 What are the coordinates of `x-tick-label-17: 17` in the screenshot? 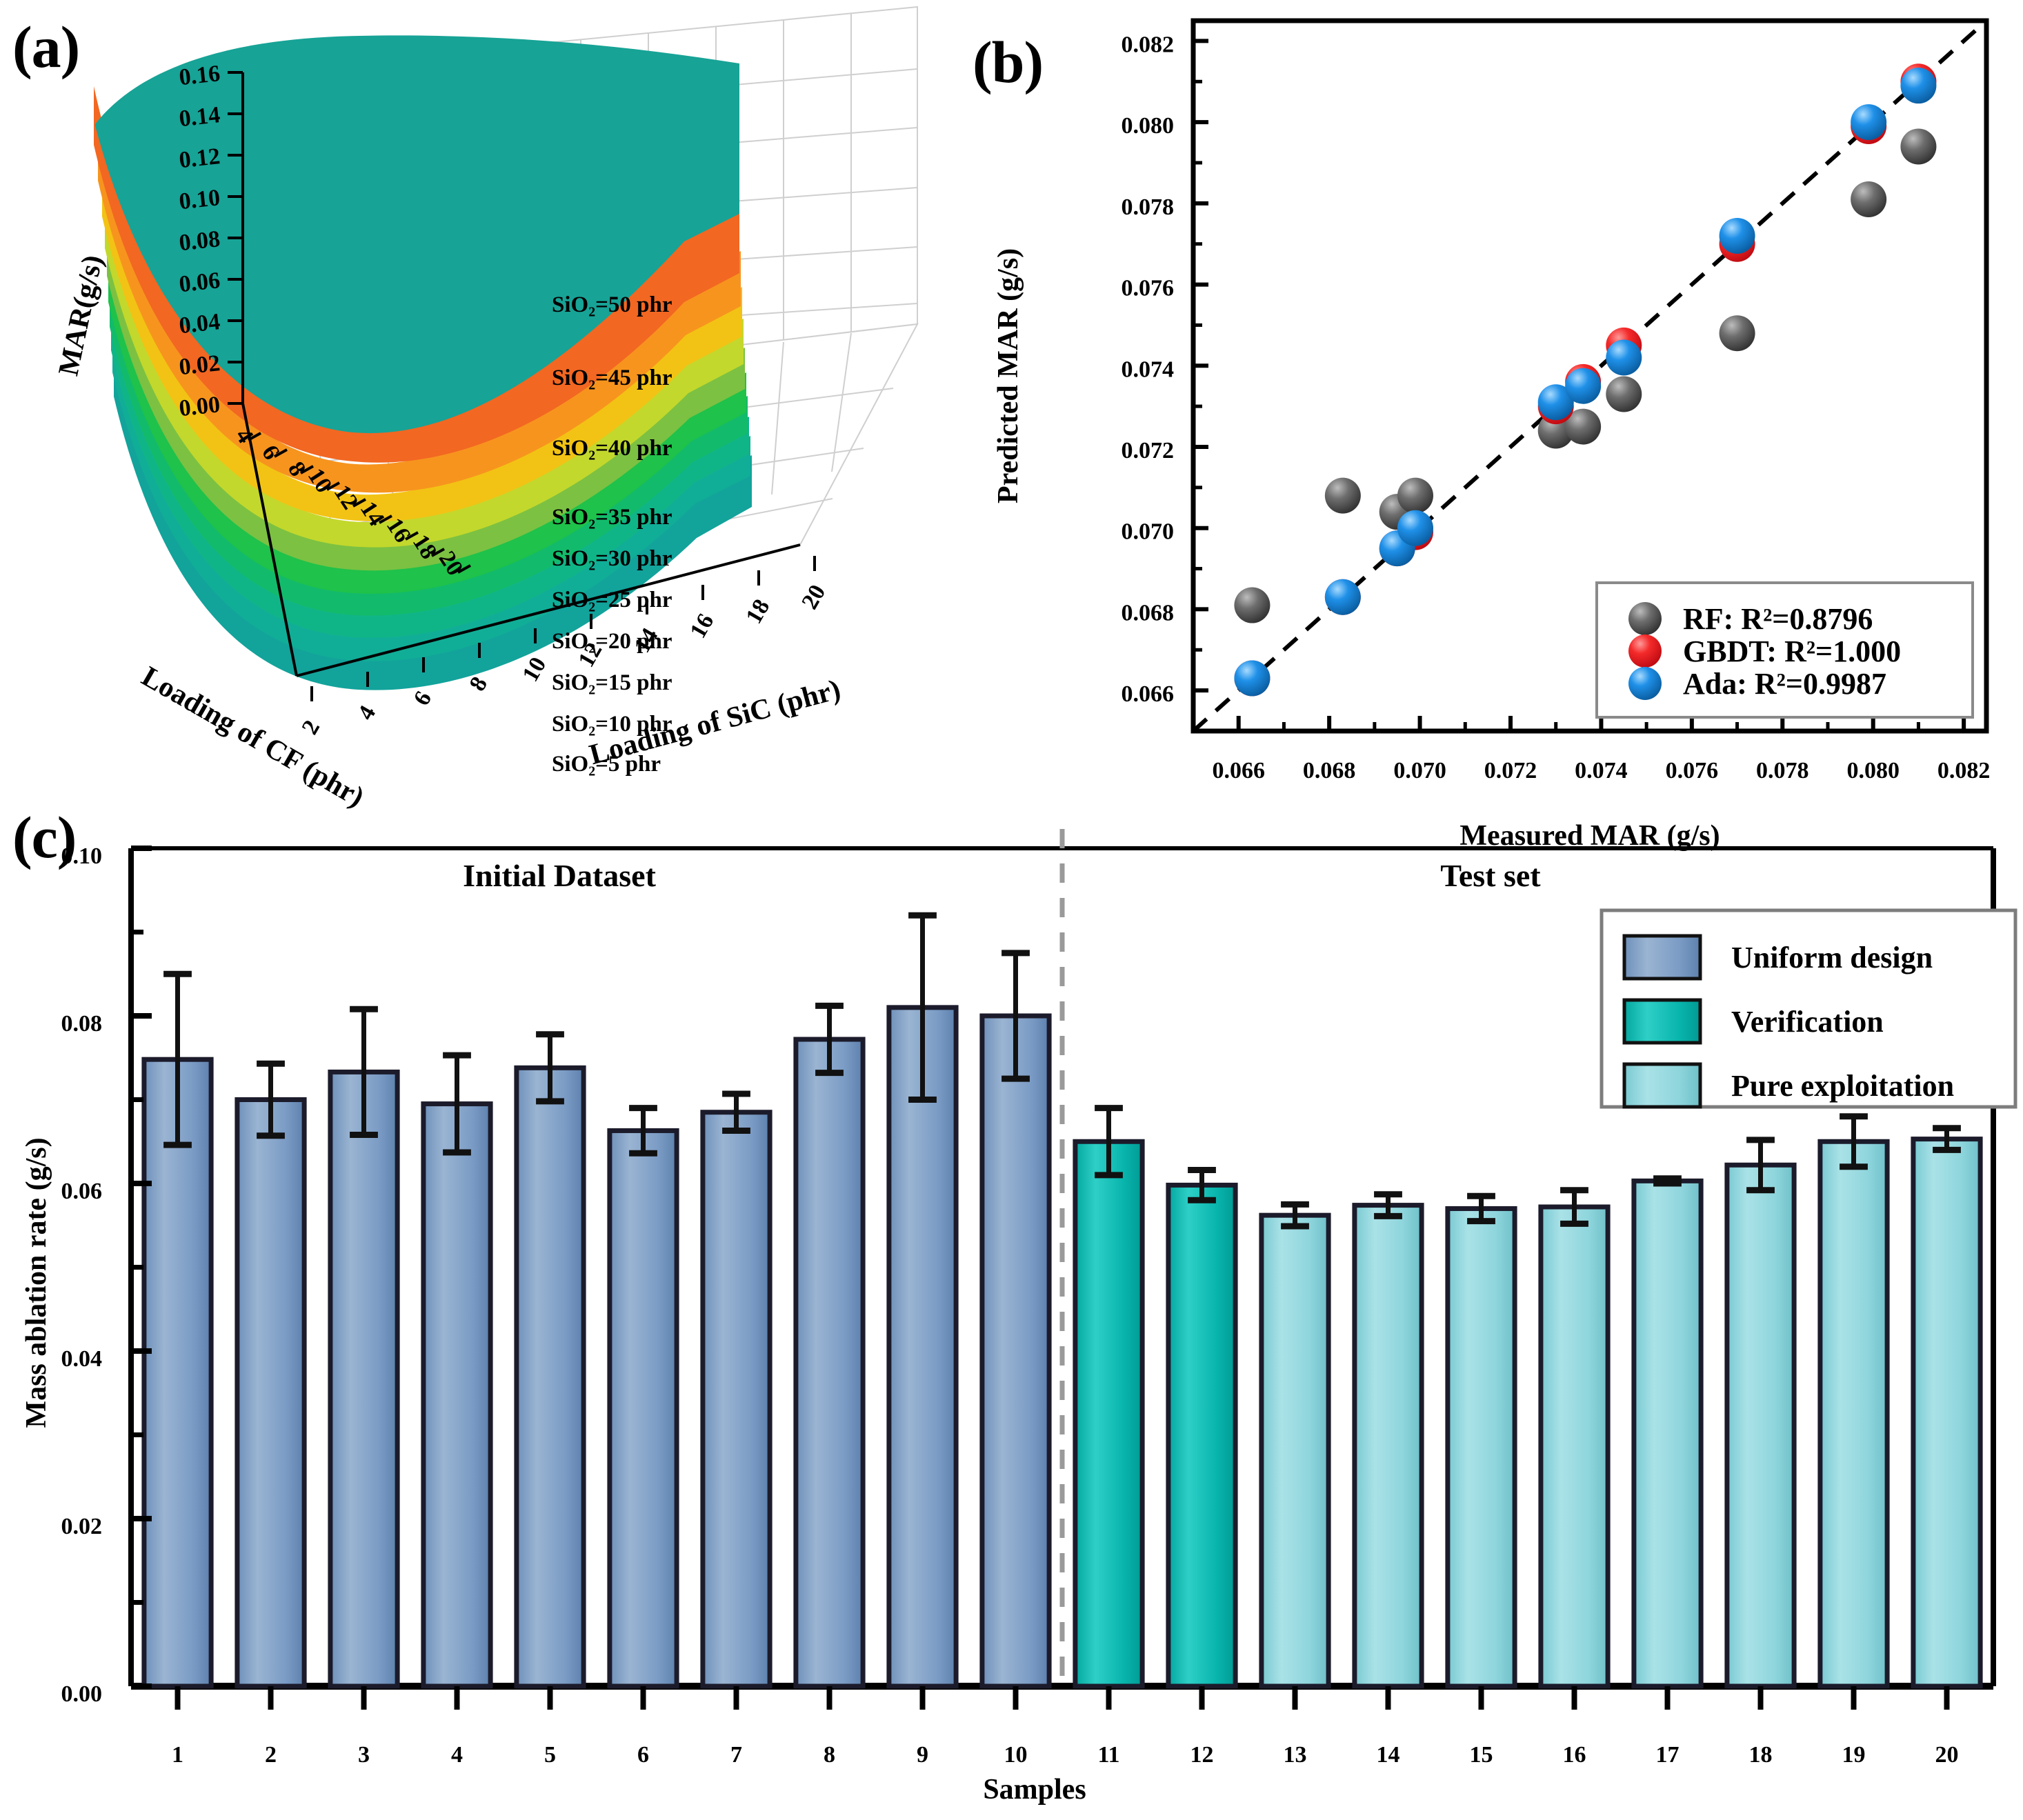 It's located at (1668, 1755).